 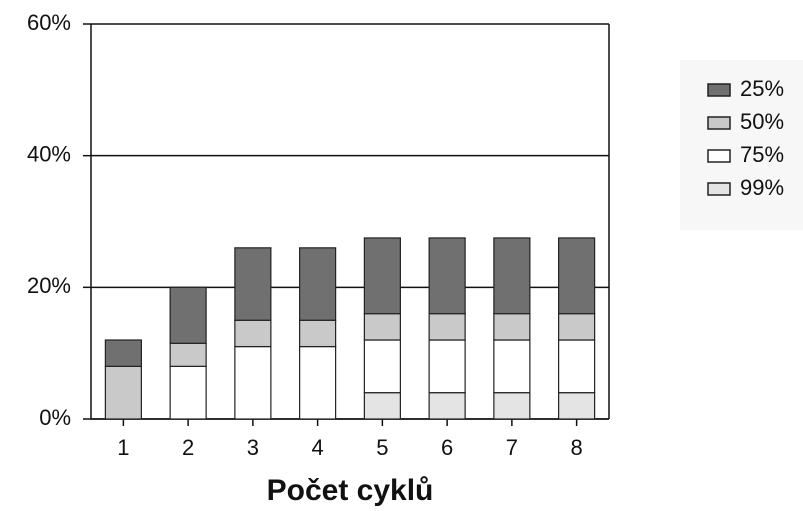 What do you see at coordinates (350, 490) in the screenshot?
I see `x-axis-label: Počet cyklů` at bounding box center [350, 490].